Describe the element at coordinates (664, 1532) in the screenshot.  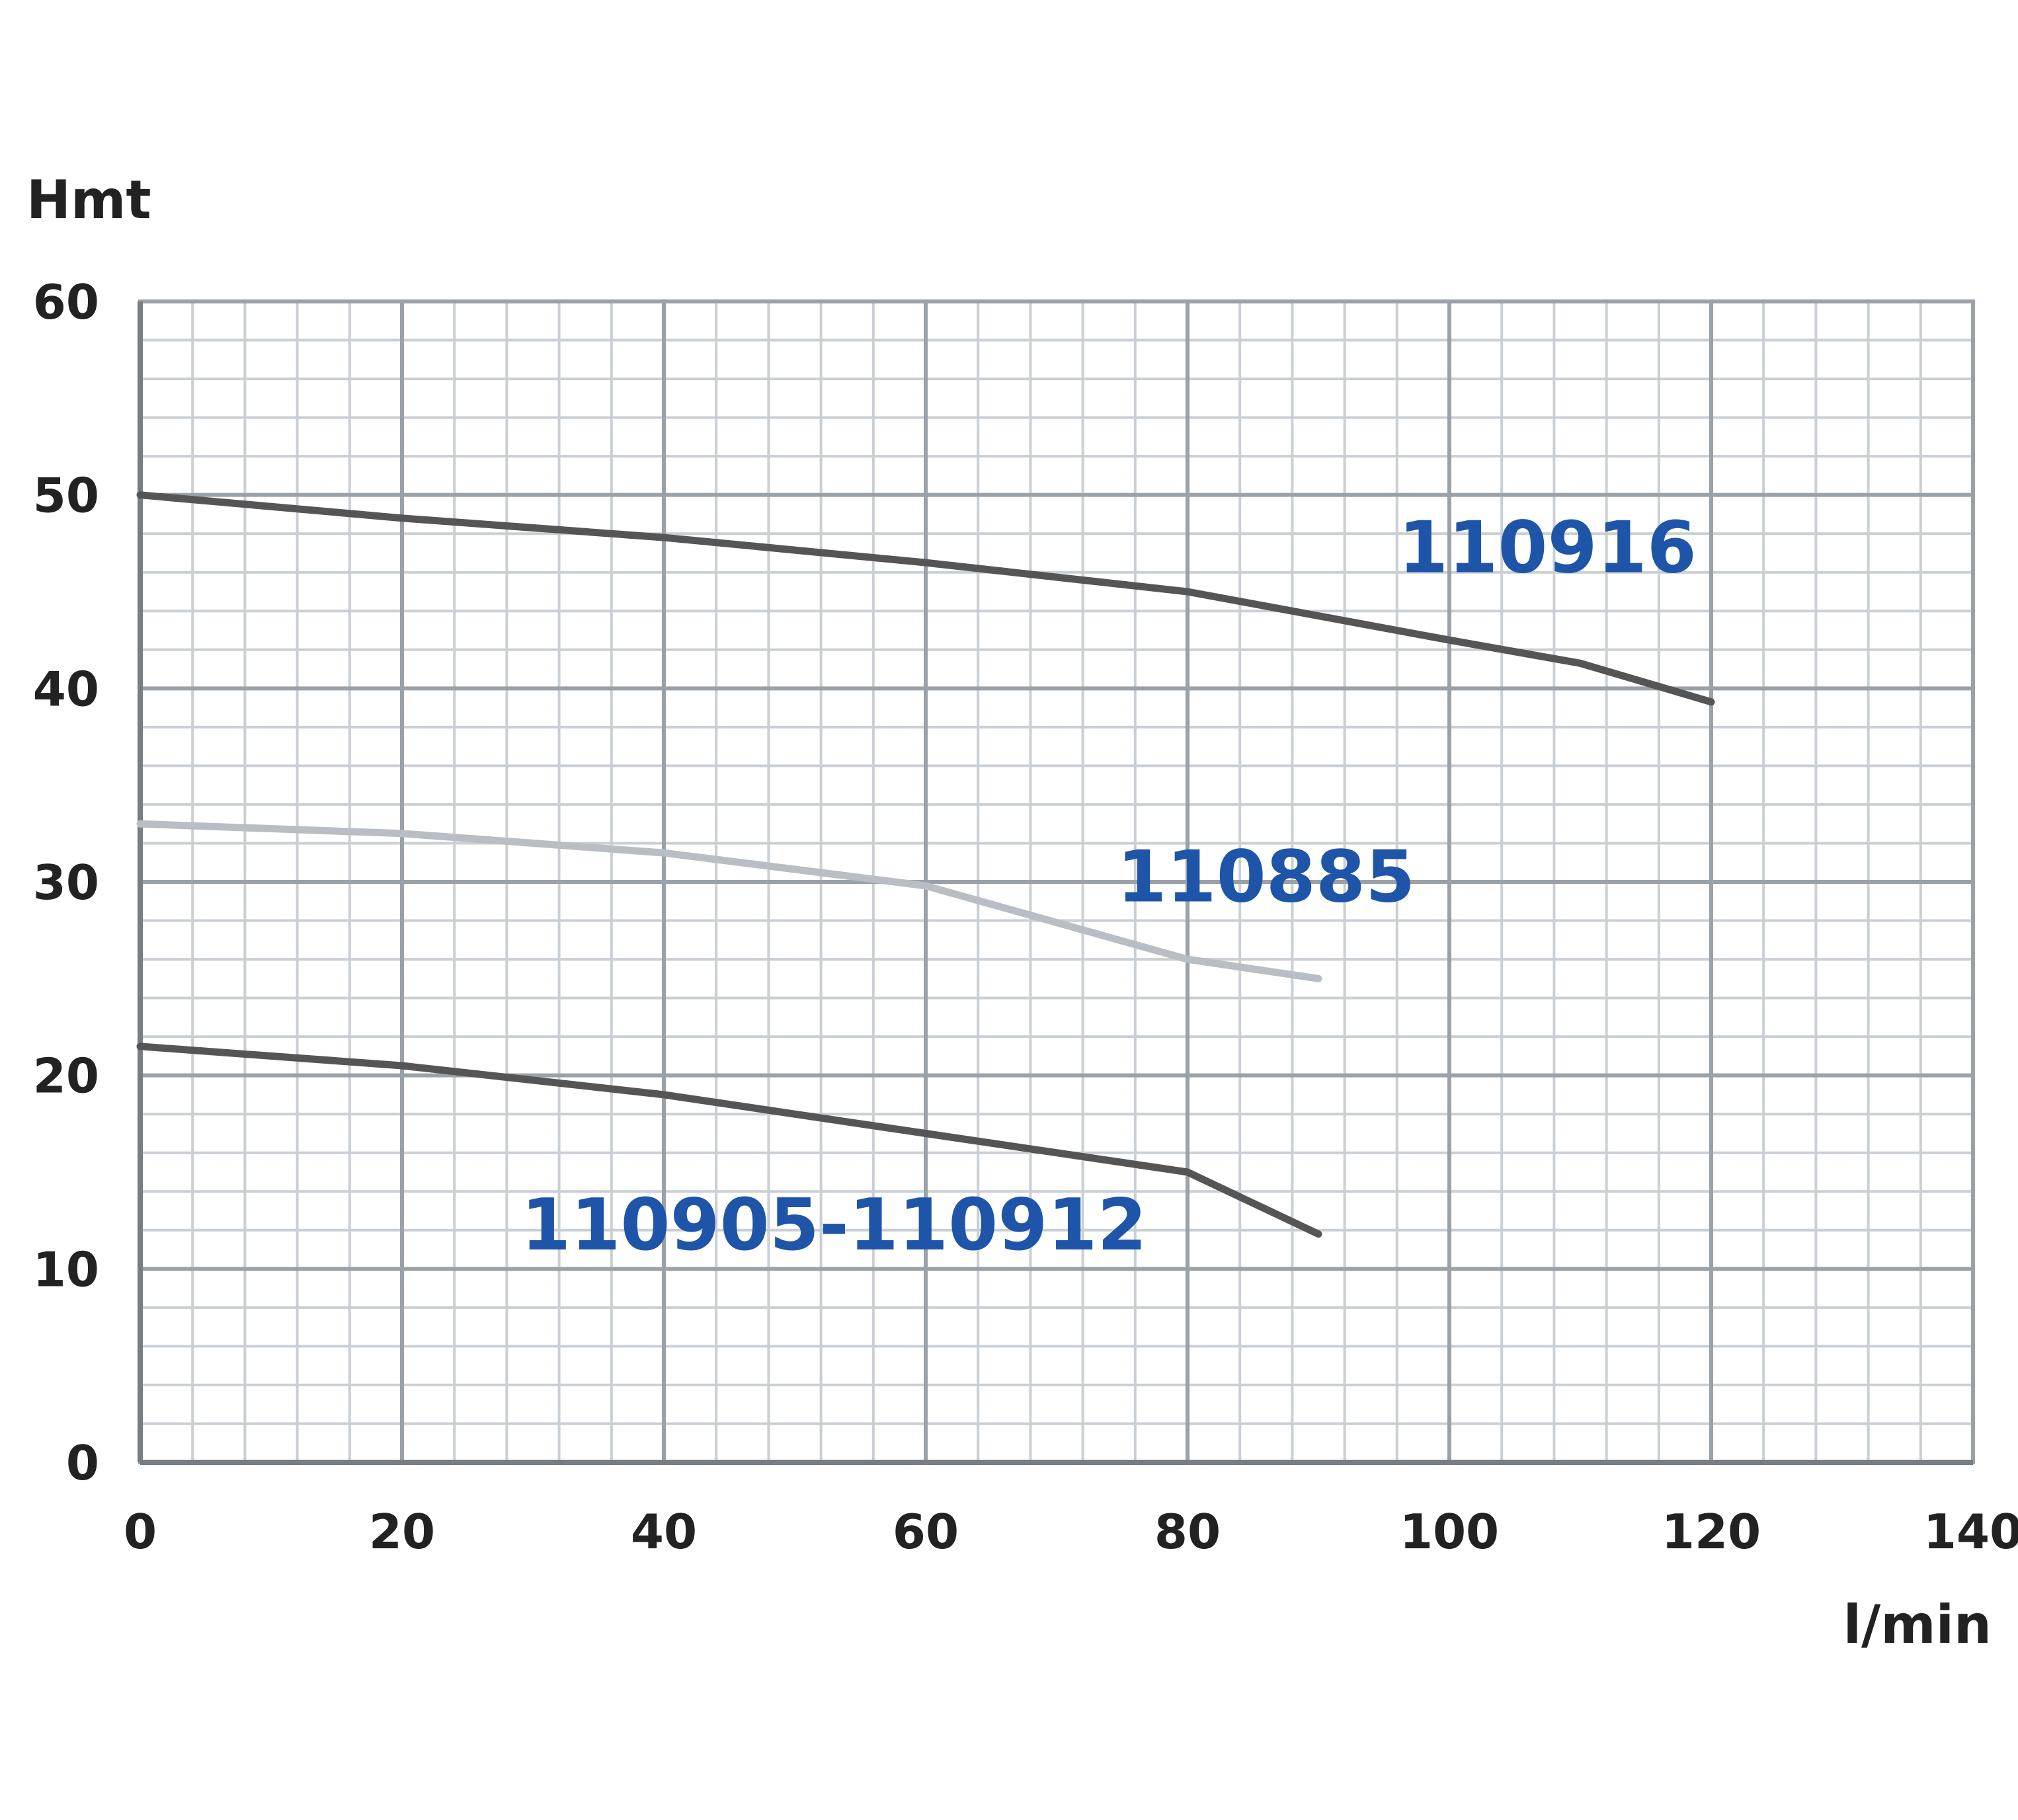
I see `x-tick-label: 40` at that location.